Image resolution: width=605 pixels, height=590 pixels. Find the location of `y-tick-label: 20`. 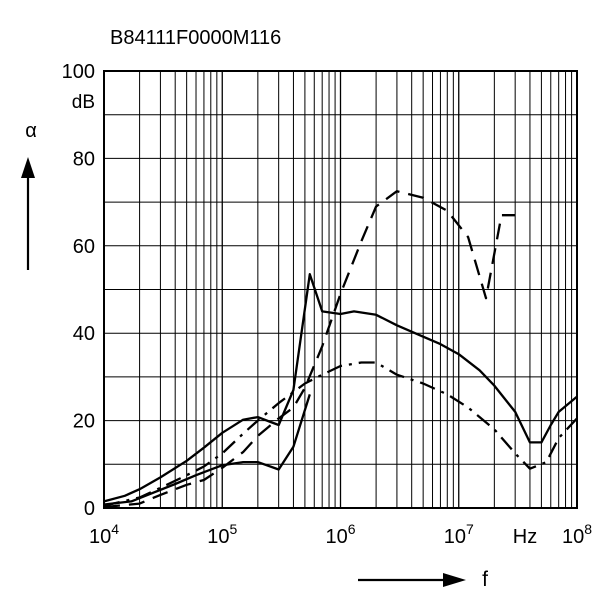

y-tick-label: 20 is located at coordinates (84, 422).